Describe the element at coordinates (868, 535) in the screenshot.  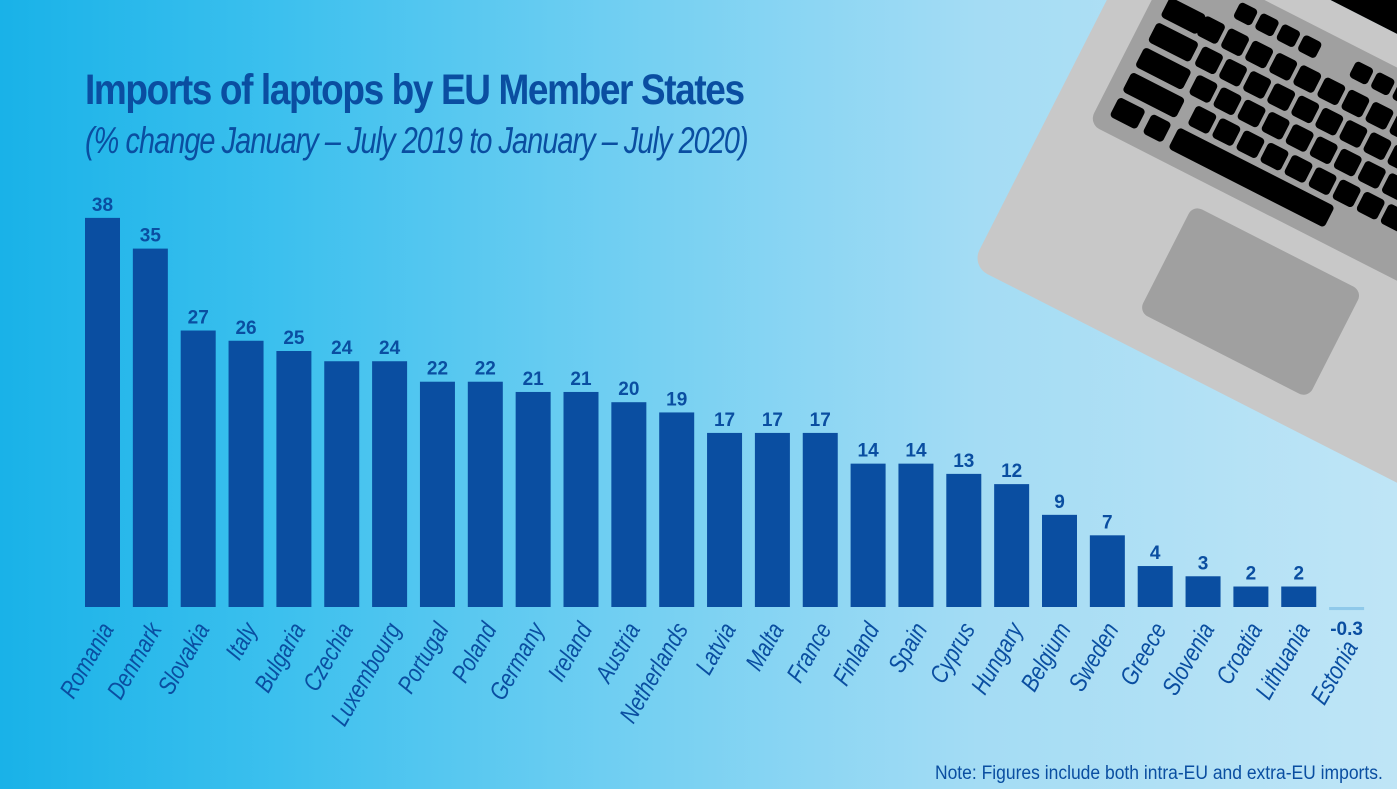
I see `bar-finland` at that location.